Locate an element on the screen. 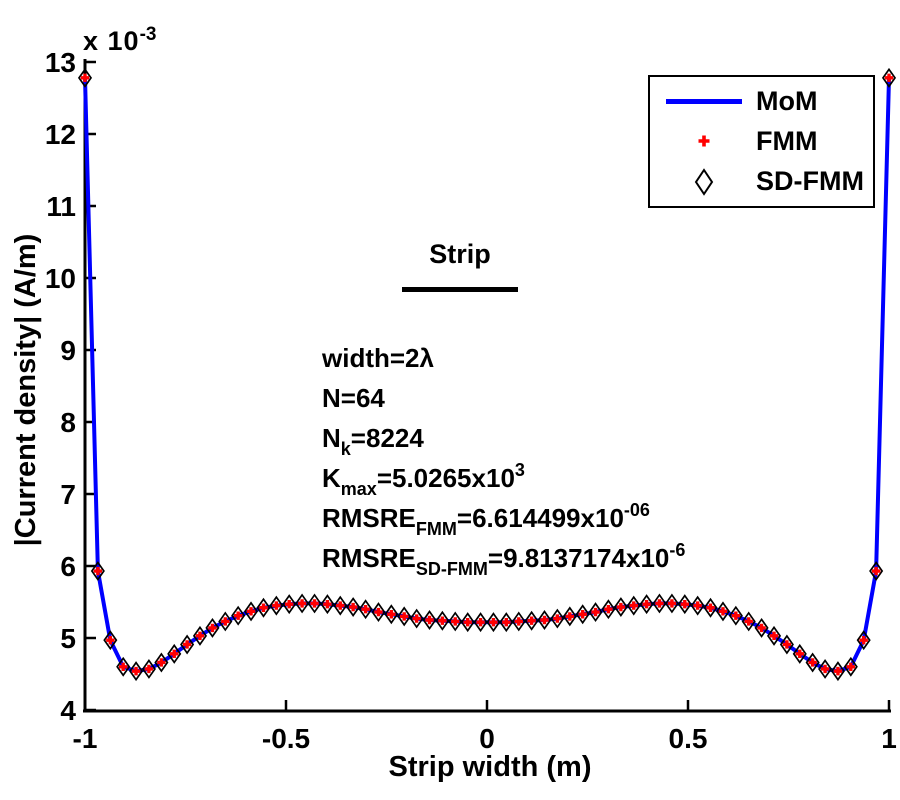 This screenshot has width=900, height=800. annotation-text: =9.8137174x10 is located at coordinates (578, 558).